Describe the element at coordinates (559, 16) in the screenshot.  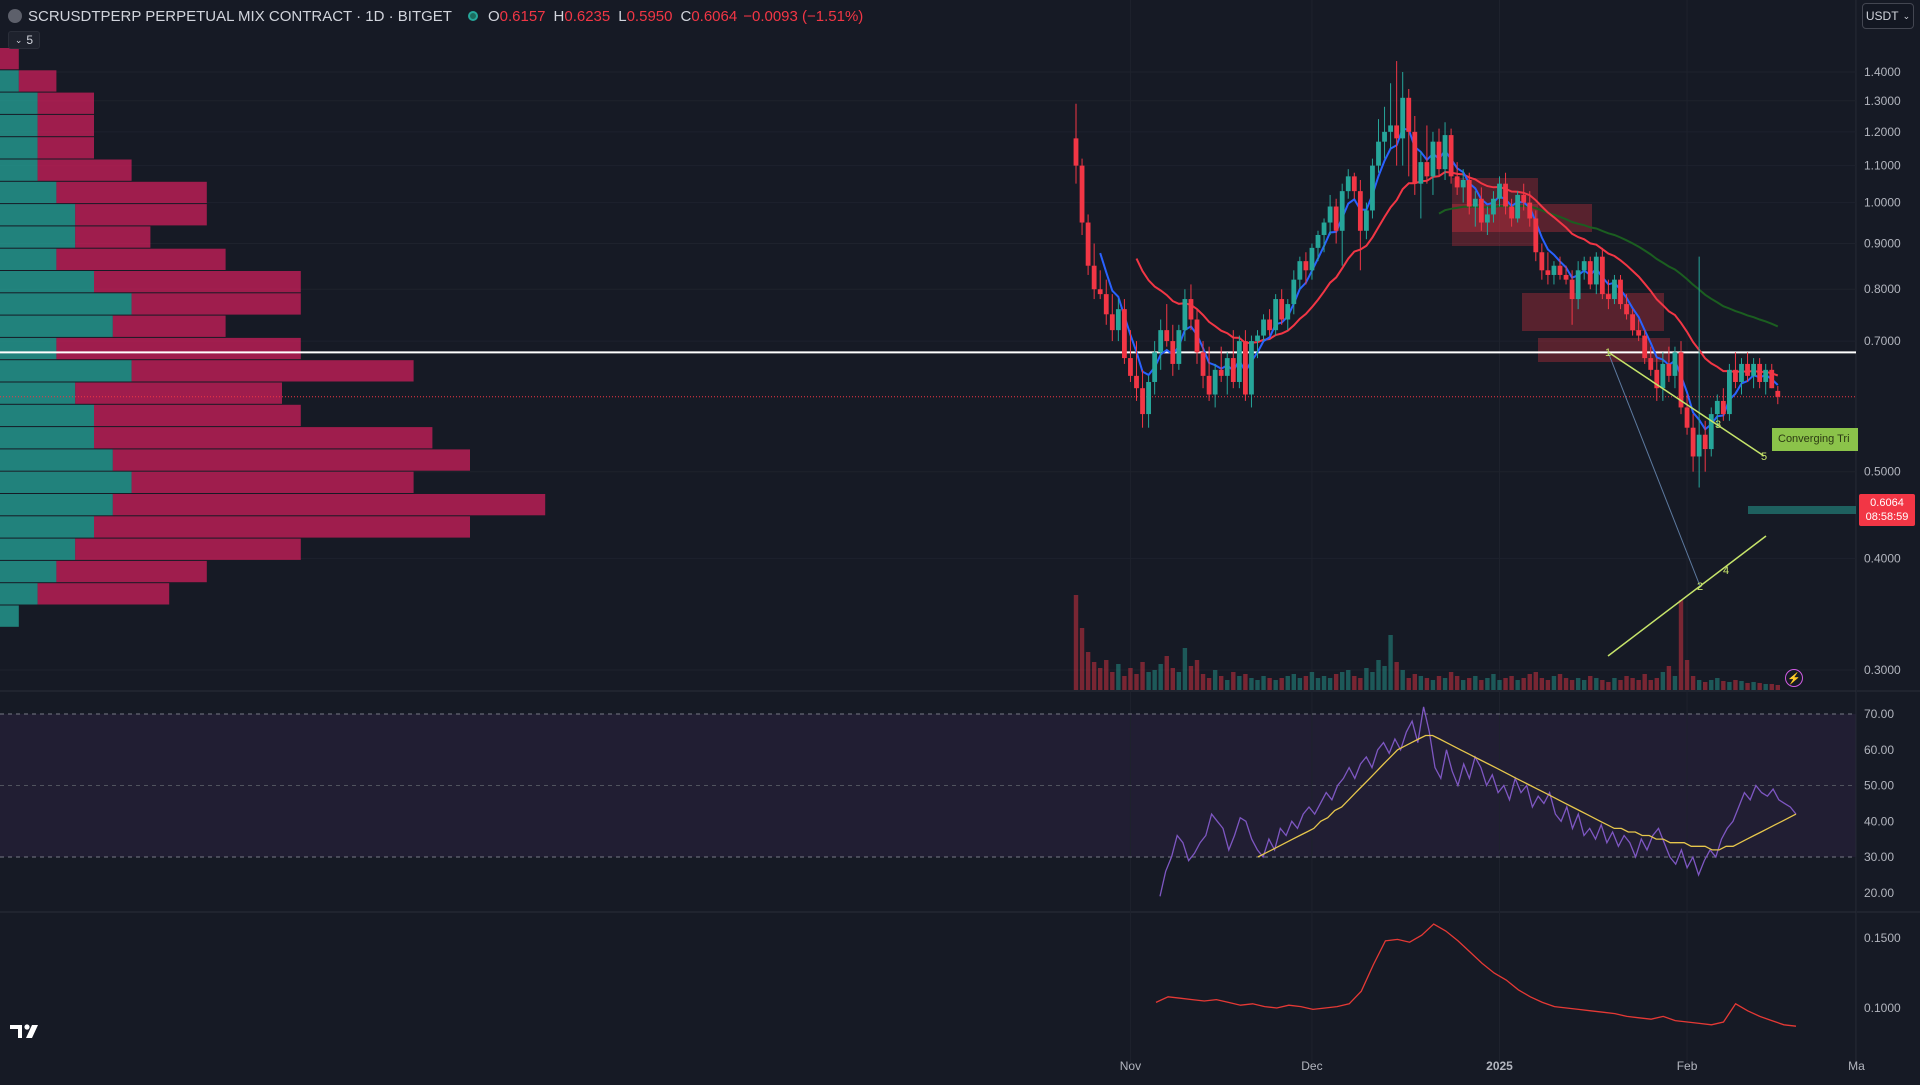
I see `high-label: H` at that location.